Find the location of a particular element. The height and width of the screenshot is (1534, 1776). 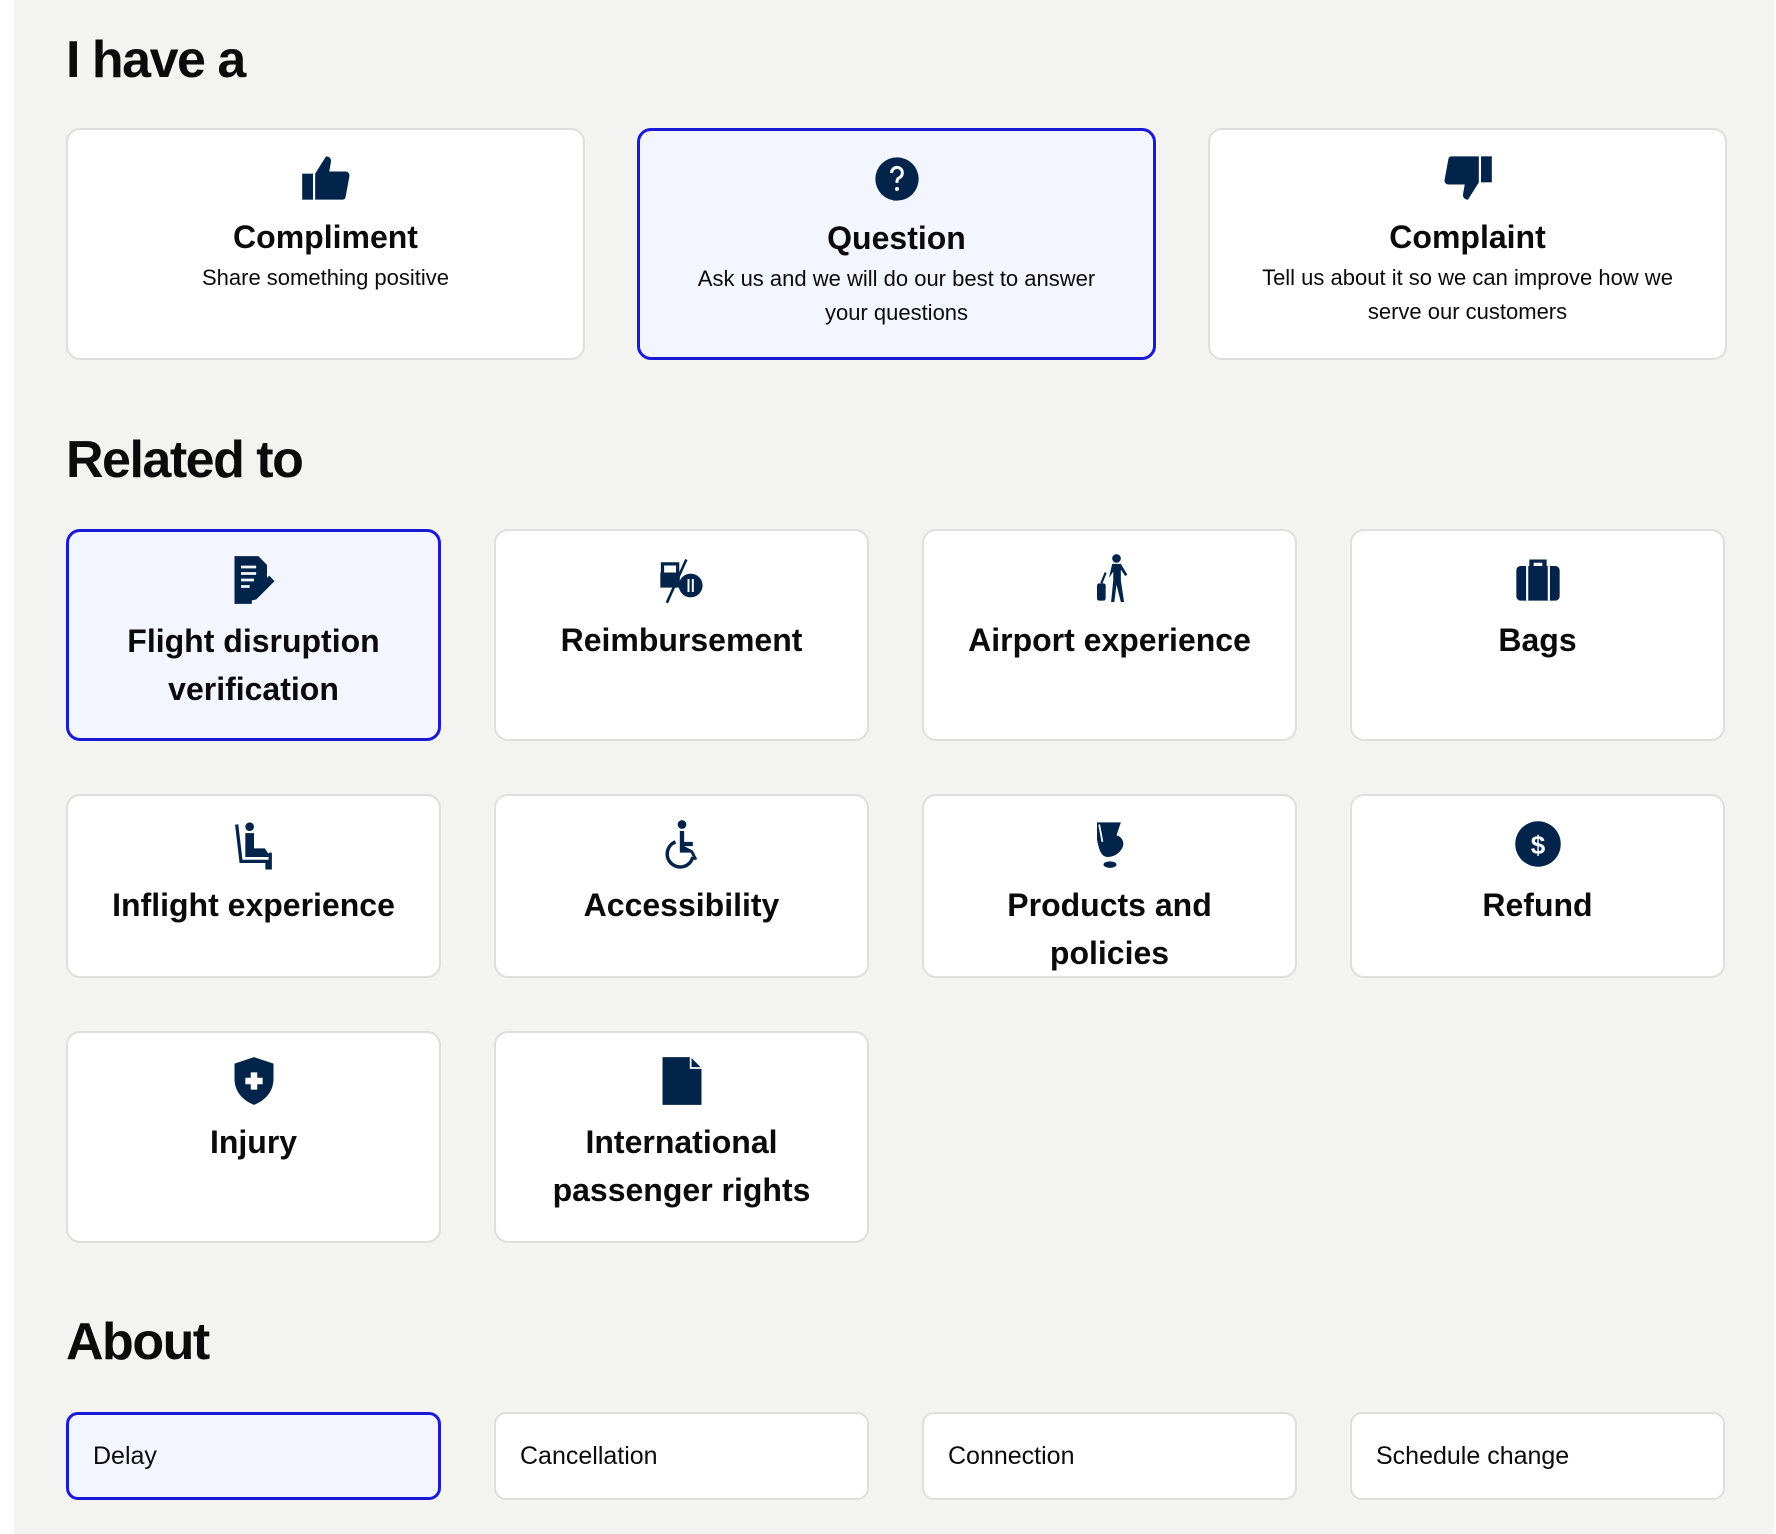

topic-title: Inflight experience is located at coordinates (253, 905).